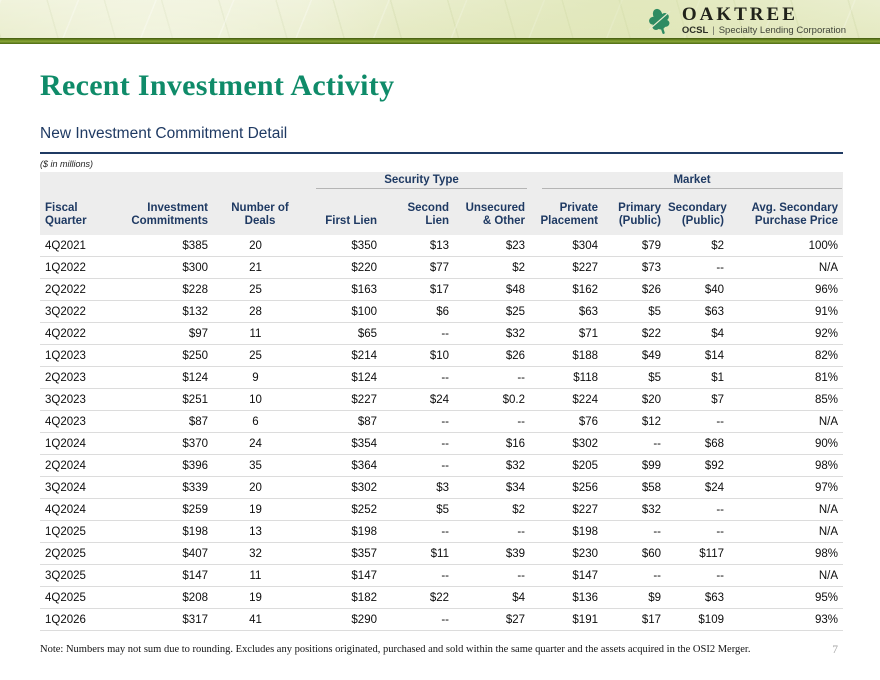  What do you see at coordinates (786, 487) in the screenshot?
I see `value-cell: 97%` at bounding box center [786, 487].